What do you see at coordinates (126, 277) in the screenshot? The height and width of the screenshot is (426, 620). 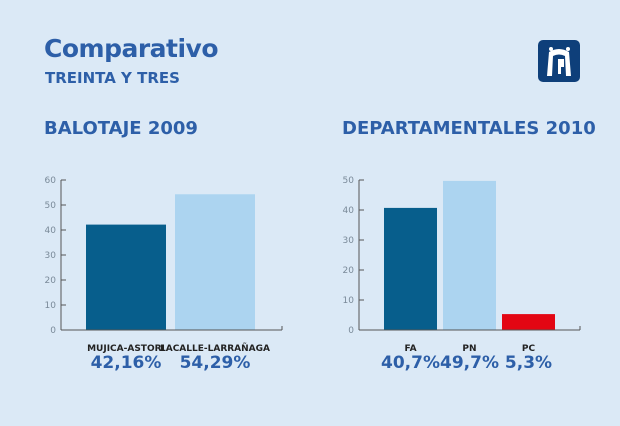 I see `bar-mujica-astori` at bounding box center [126, 277].